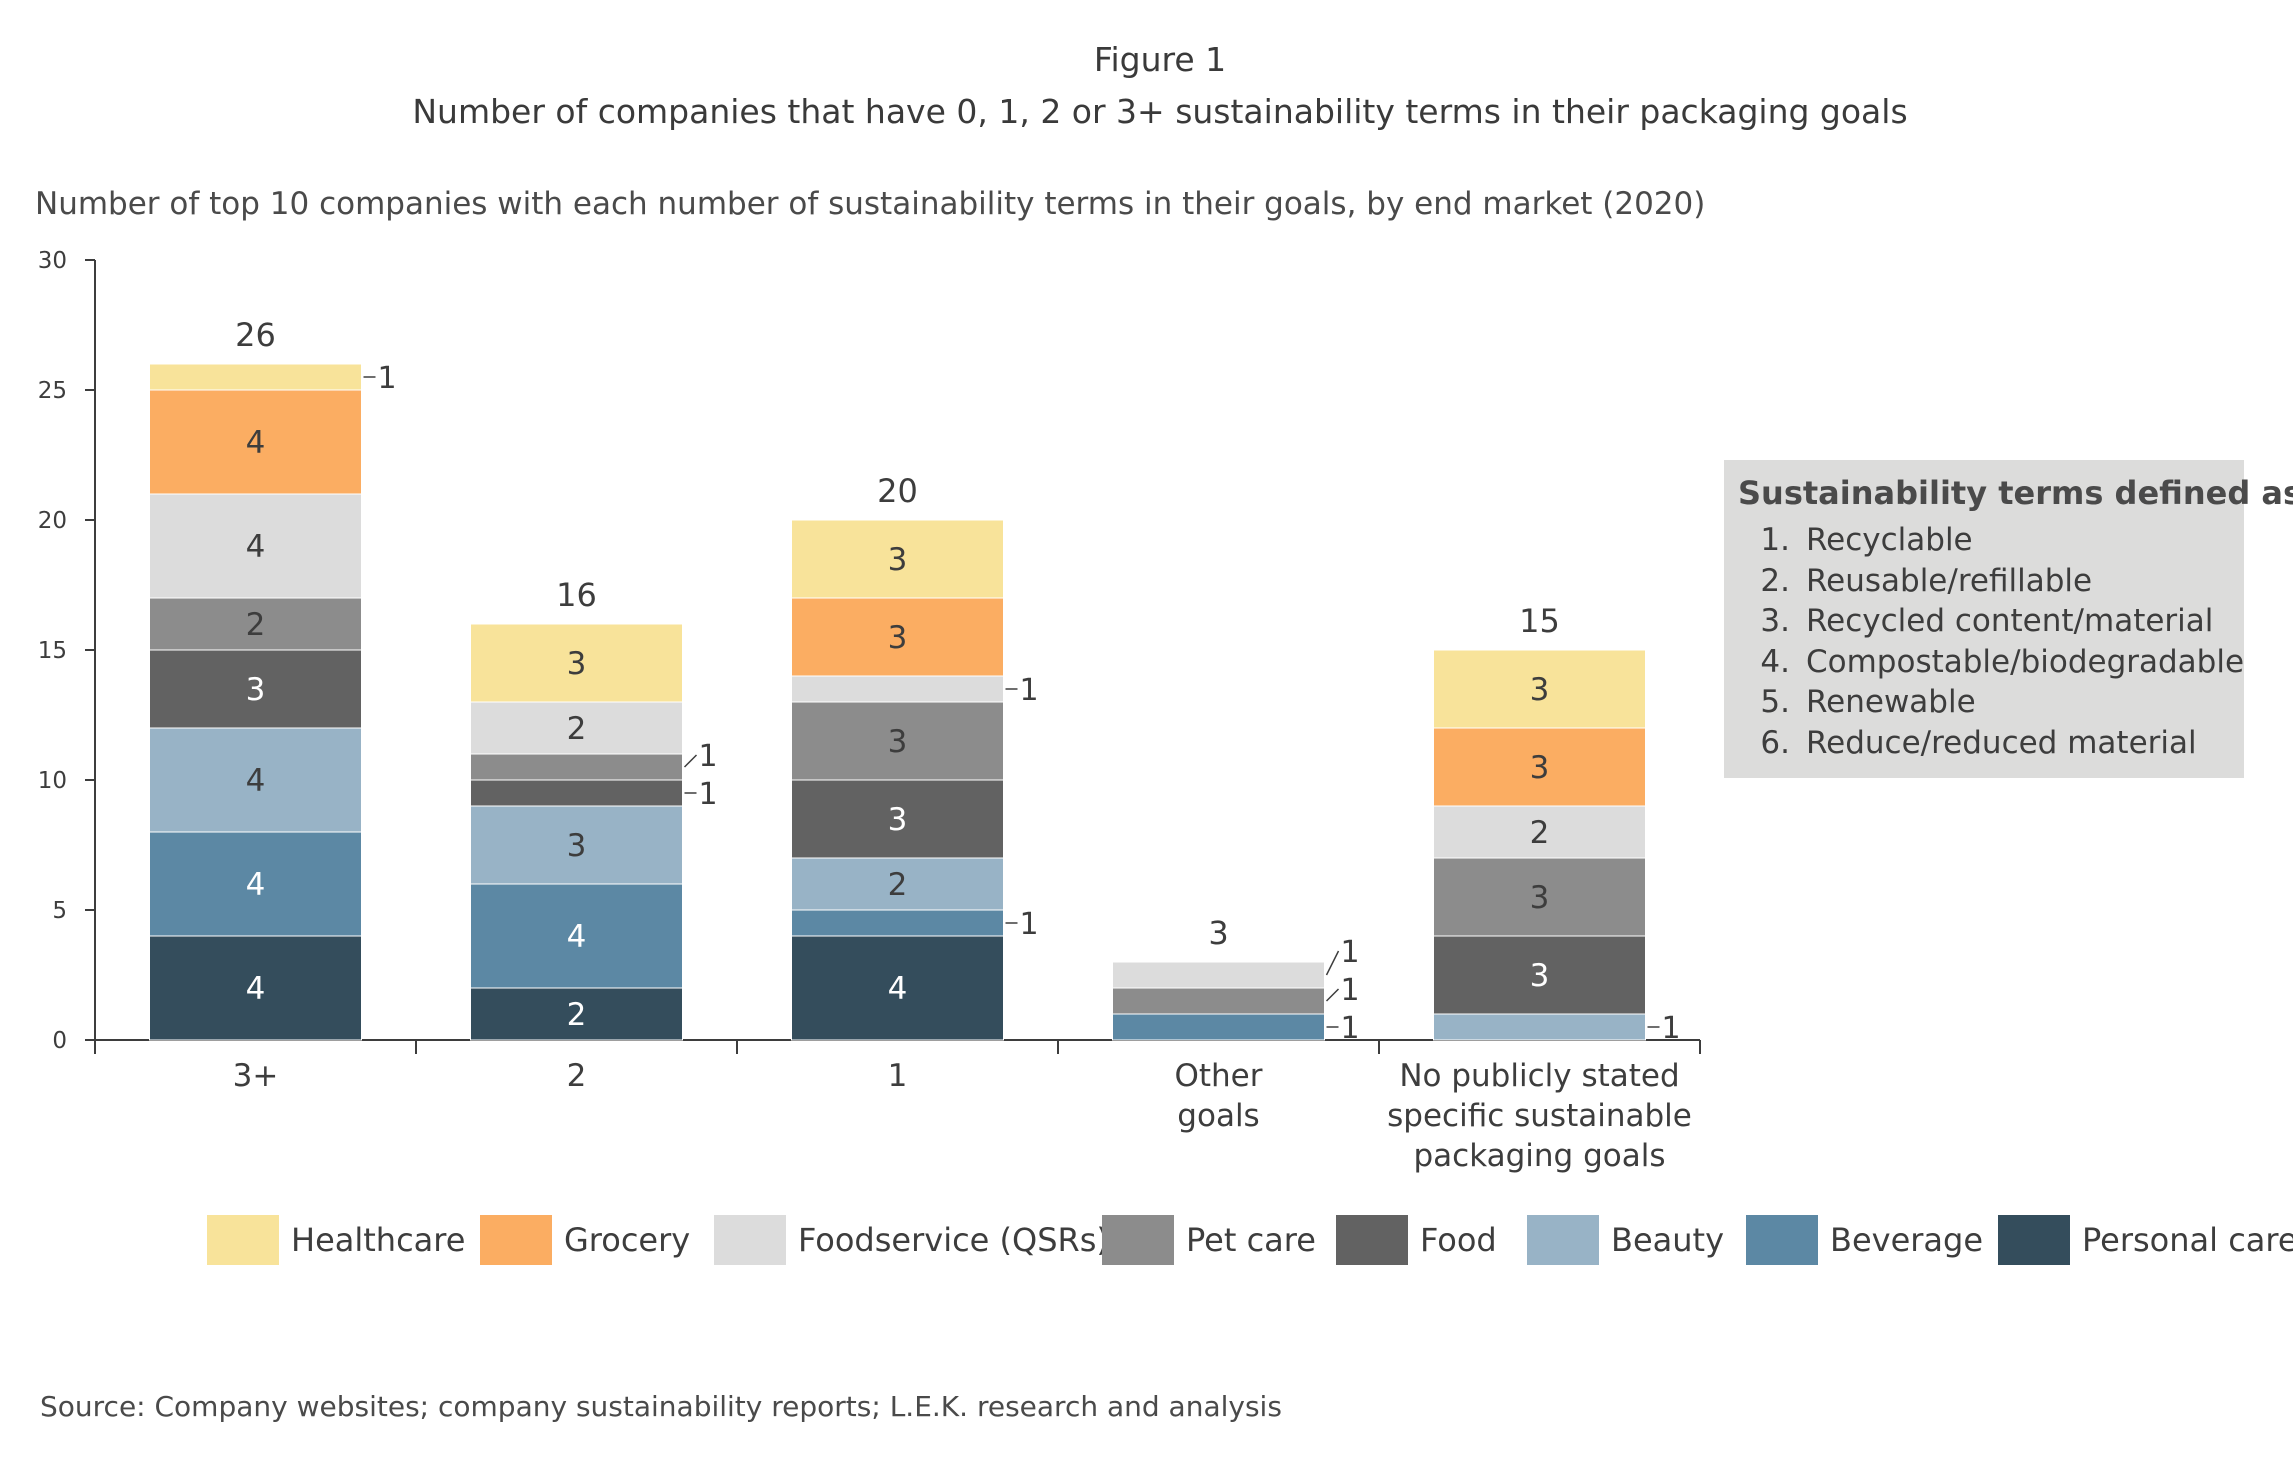 The image size is (2293, 1461). I want to click on legend-label: Grocery, so click(627, 1240).